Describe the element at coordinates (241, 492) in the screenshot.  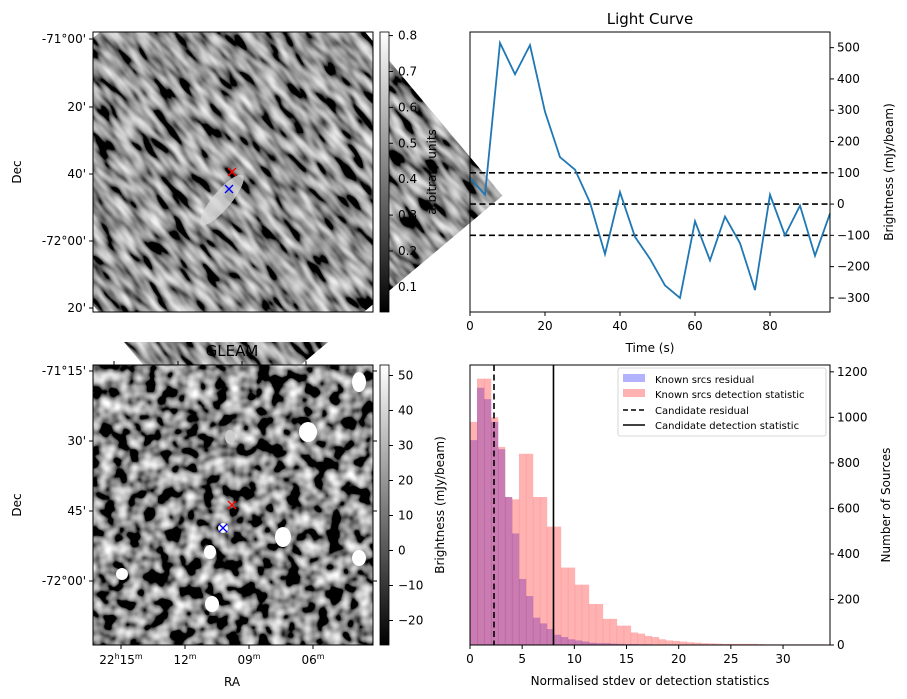
I see `gleam-sources` at that location.